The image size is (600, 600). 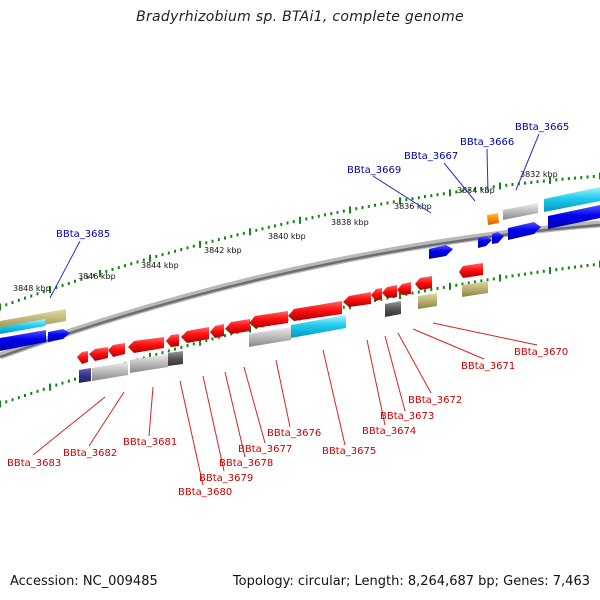 I want to click on kbp-label: 3838 kbp, so click(x=350, y=222).